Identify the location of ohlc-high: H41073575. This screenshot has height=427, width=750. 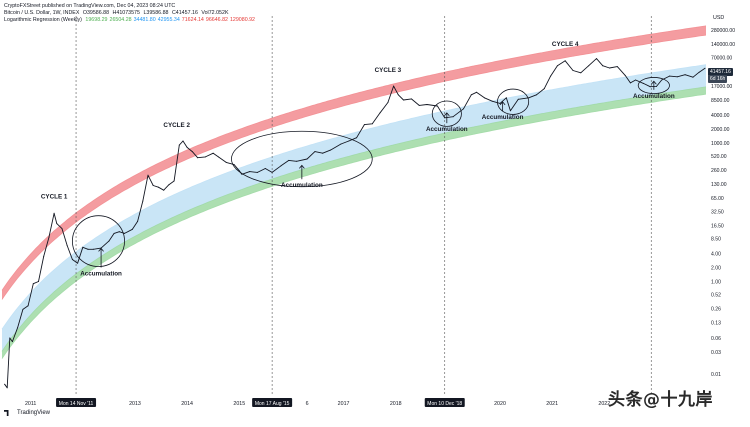
(126, 13).